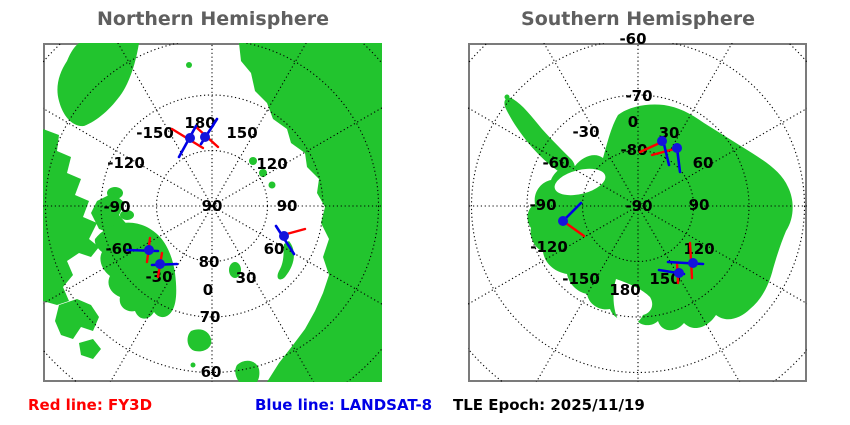 The image size is (850, 425). What do you see at coordinates (135, 270) in the screenshot?
I see `landmass-greenland` at bounding box center [135, 270].